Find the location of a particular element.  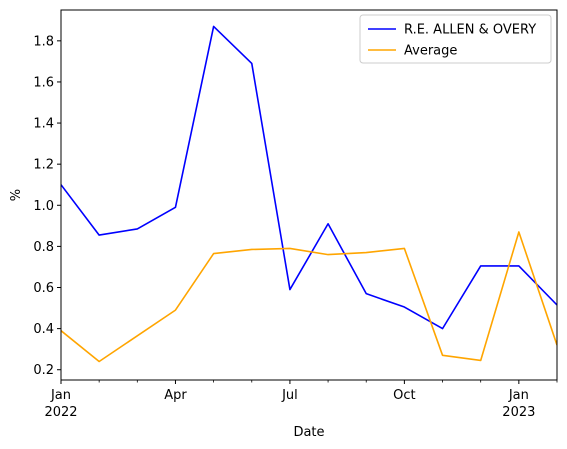

legend: R.E. ALLEN & OVERY Average is located at coordinates (455, 39).